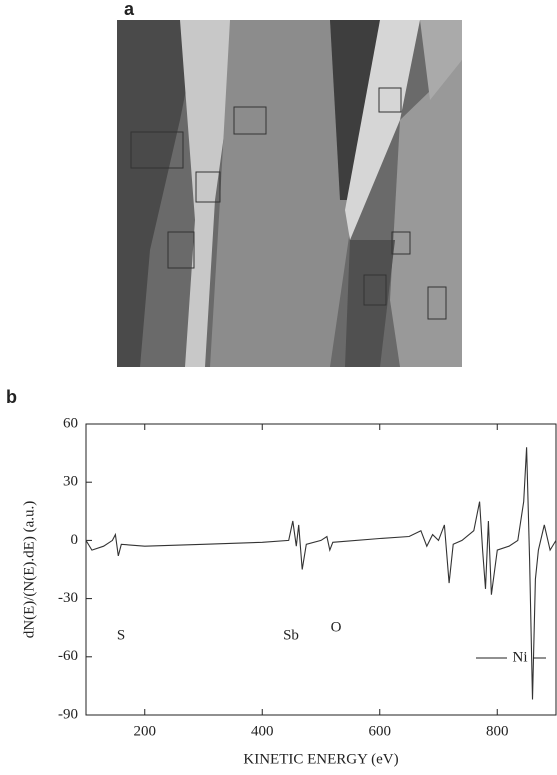  I want to click on panel-label: a, so click(129, 9).